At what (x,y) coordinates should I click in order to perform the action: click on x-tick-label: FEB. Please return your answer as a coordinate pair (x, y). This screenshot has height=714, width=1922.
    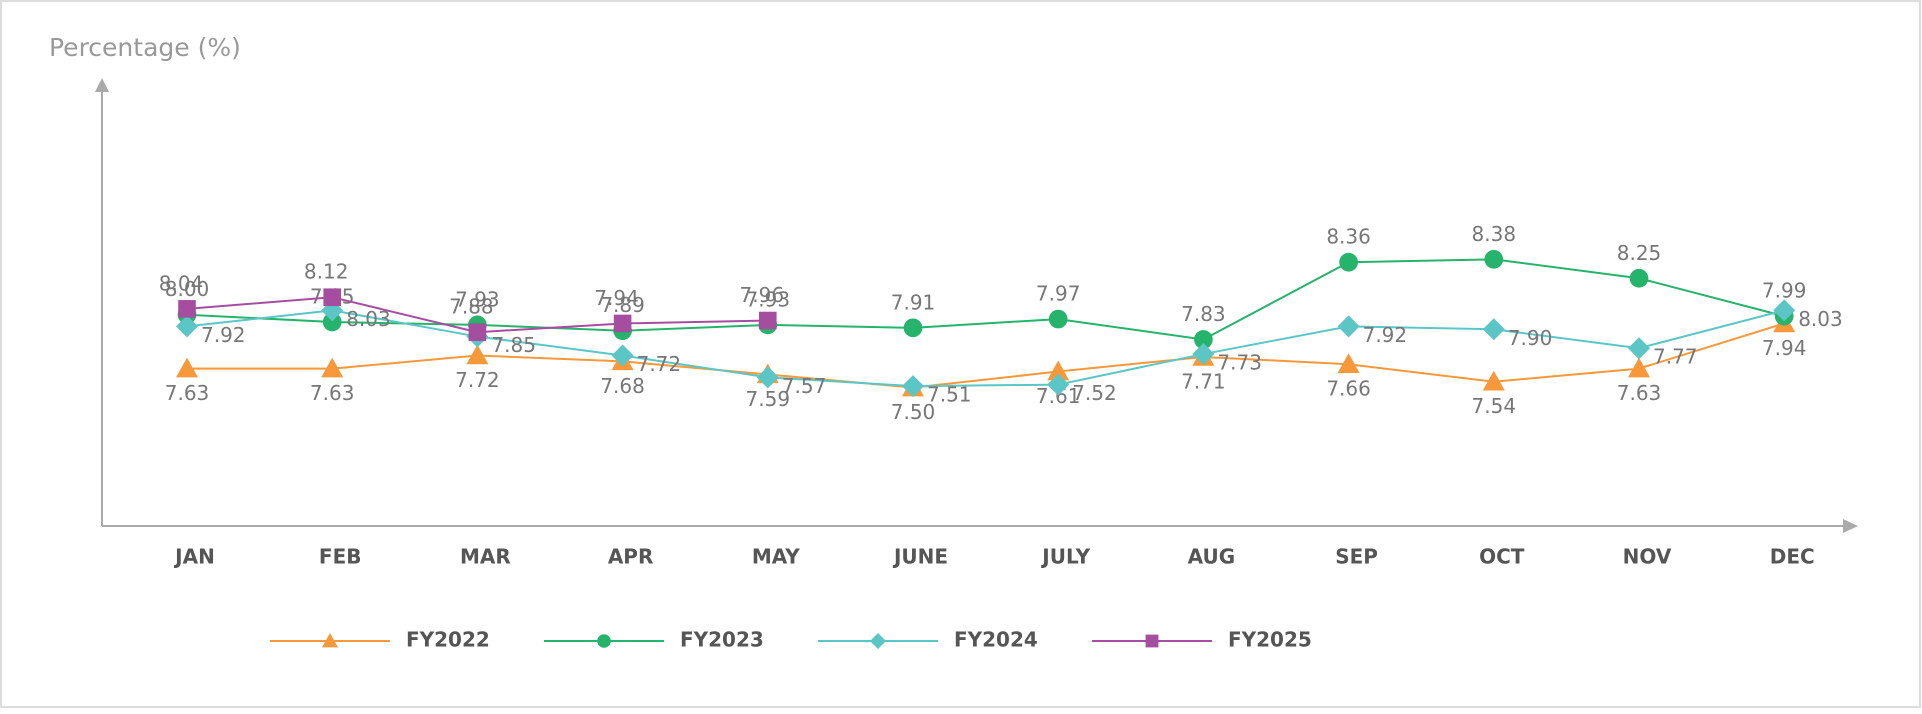
    Looking at the image, I should click on (340, 557).